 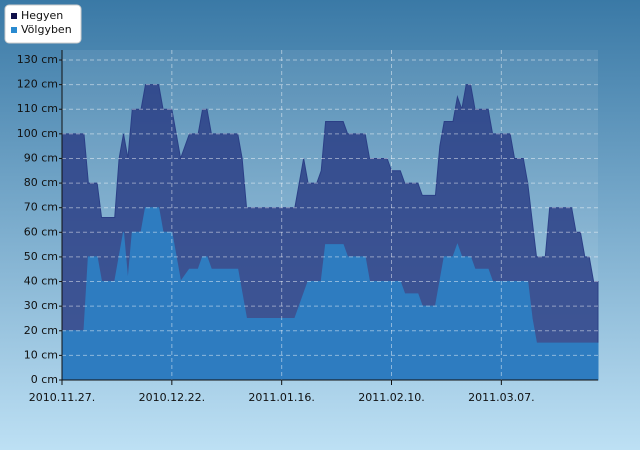 I want to click on x-tick-label: 2010.12.22., so click(x=172, y=397).